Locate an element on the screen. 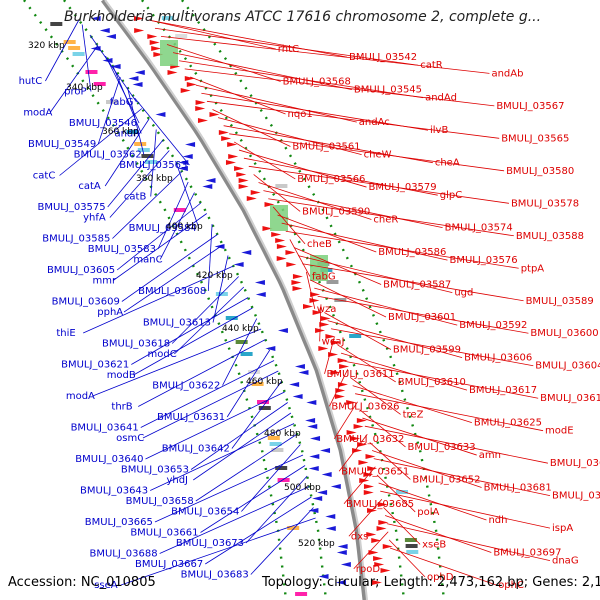 The image size is (600, 600). gene-label: hutC is located at coordinates (31, 81).